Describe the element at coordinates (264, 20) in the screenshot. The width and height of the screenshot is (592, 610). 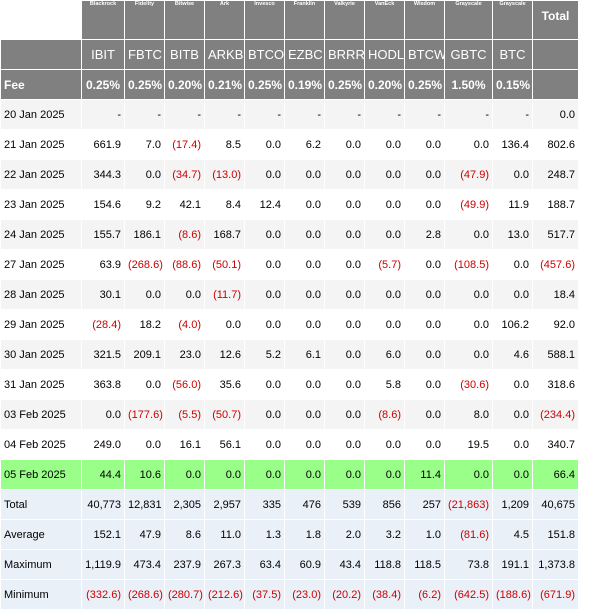
I see `issuer-name: Invesco` at that location.